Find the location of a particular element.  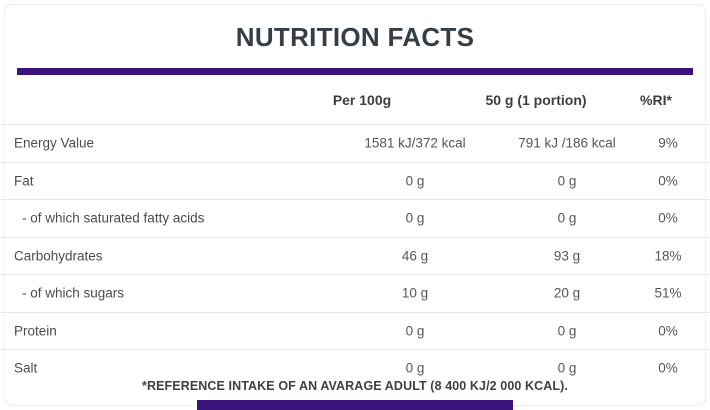

value-ri: 51% is located at coordinates (668, 293).